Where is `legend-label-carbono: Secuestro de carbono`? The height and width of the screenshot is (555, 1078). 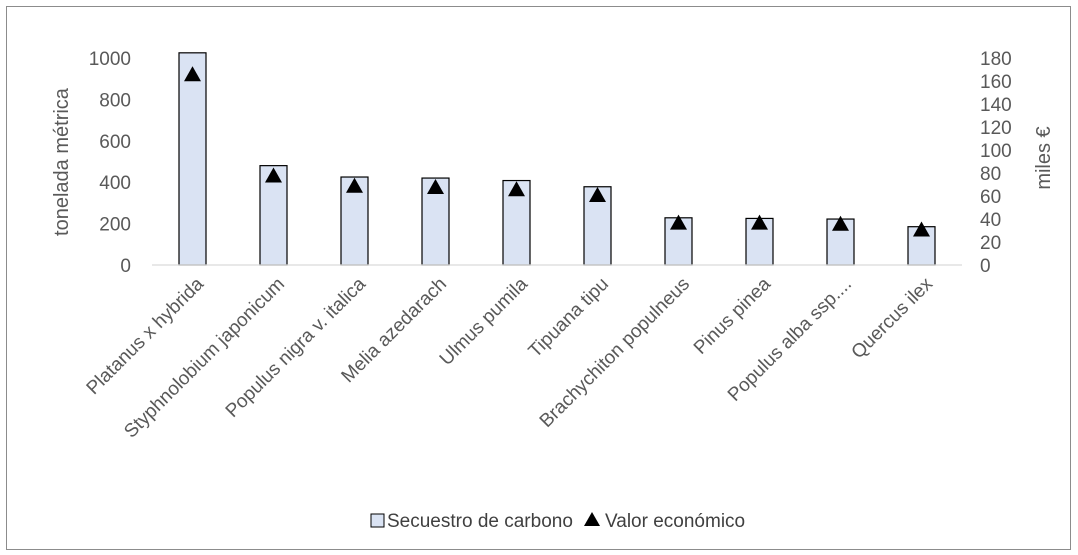
legend-label-carbono: Secuestro de carbono is located at coordinates (480, 521).